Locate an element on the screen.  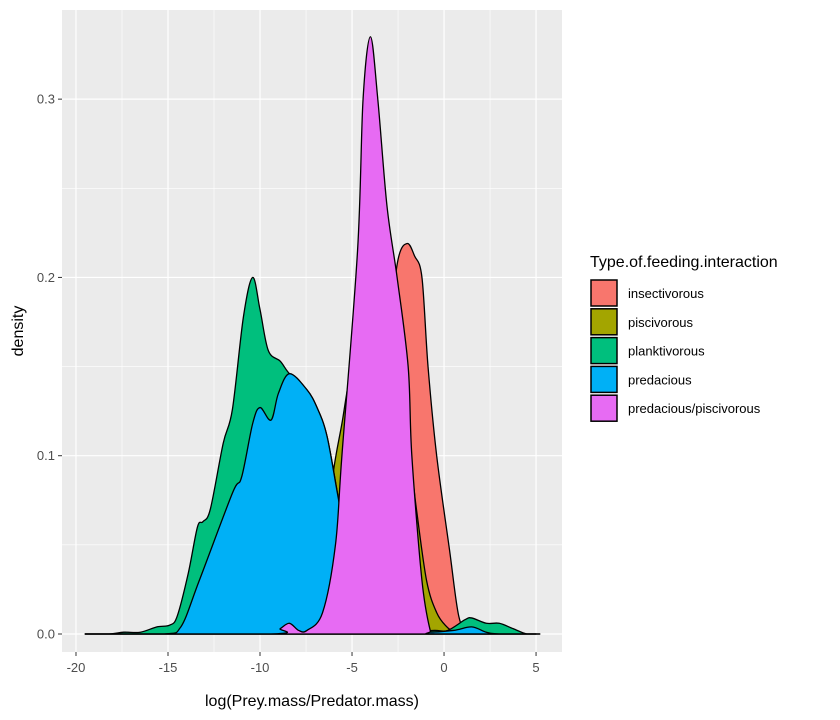
x-tick-label: -5 is located at coordinates (352, 667).